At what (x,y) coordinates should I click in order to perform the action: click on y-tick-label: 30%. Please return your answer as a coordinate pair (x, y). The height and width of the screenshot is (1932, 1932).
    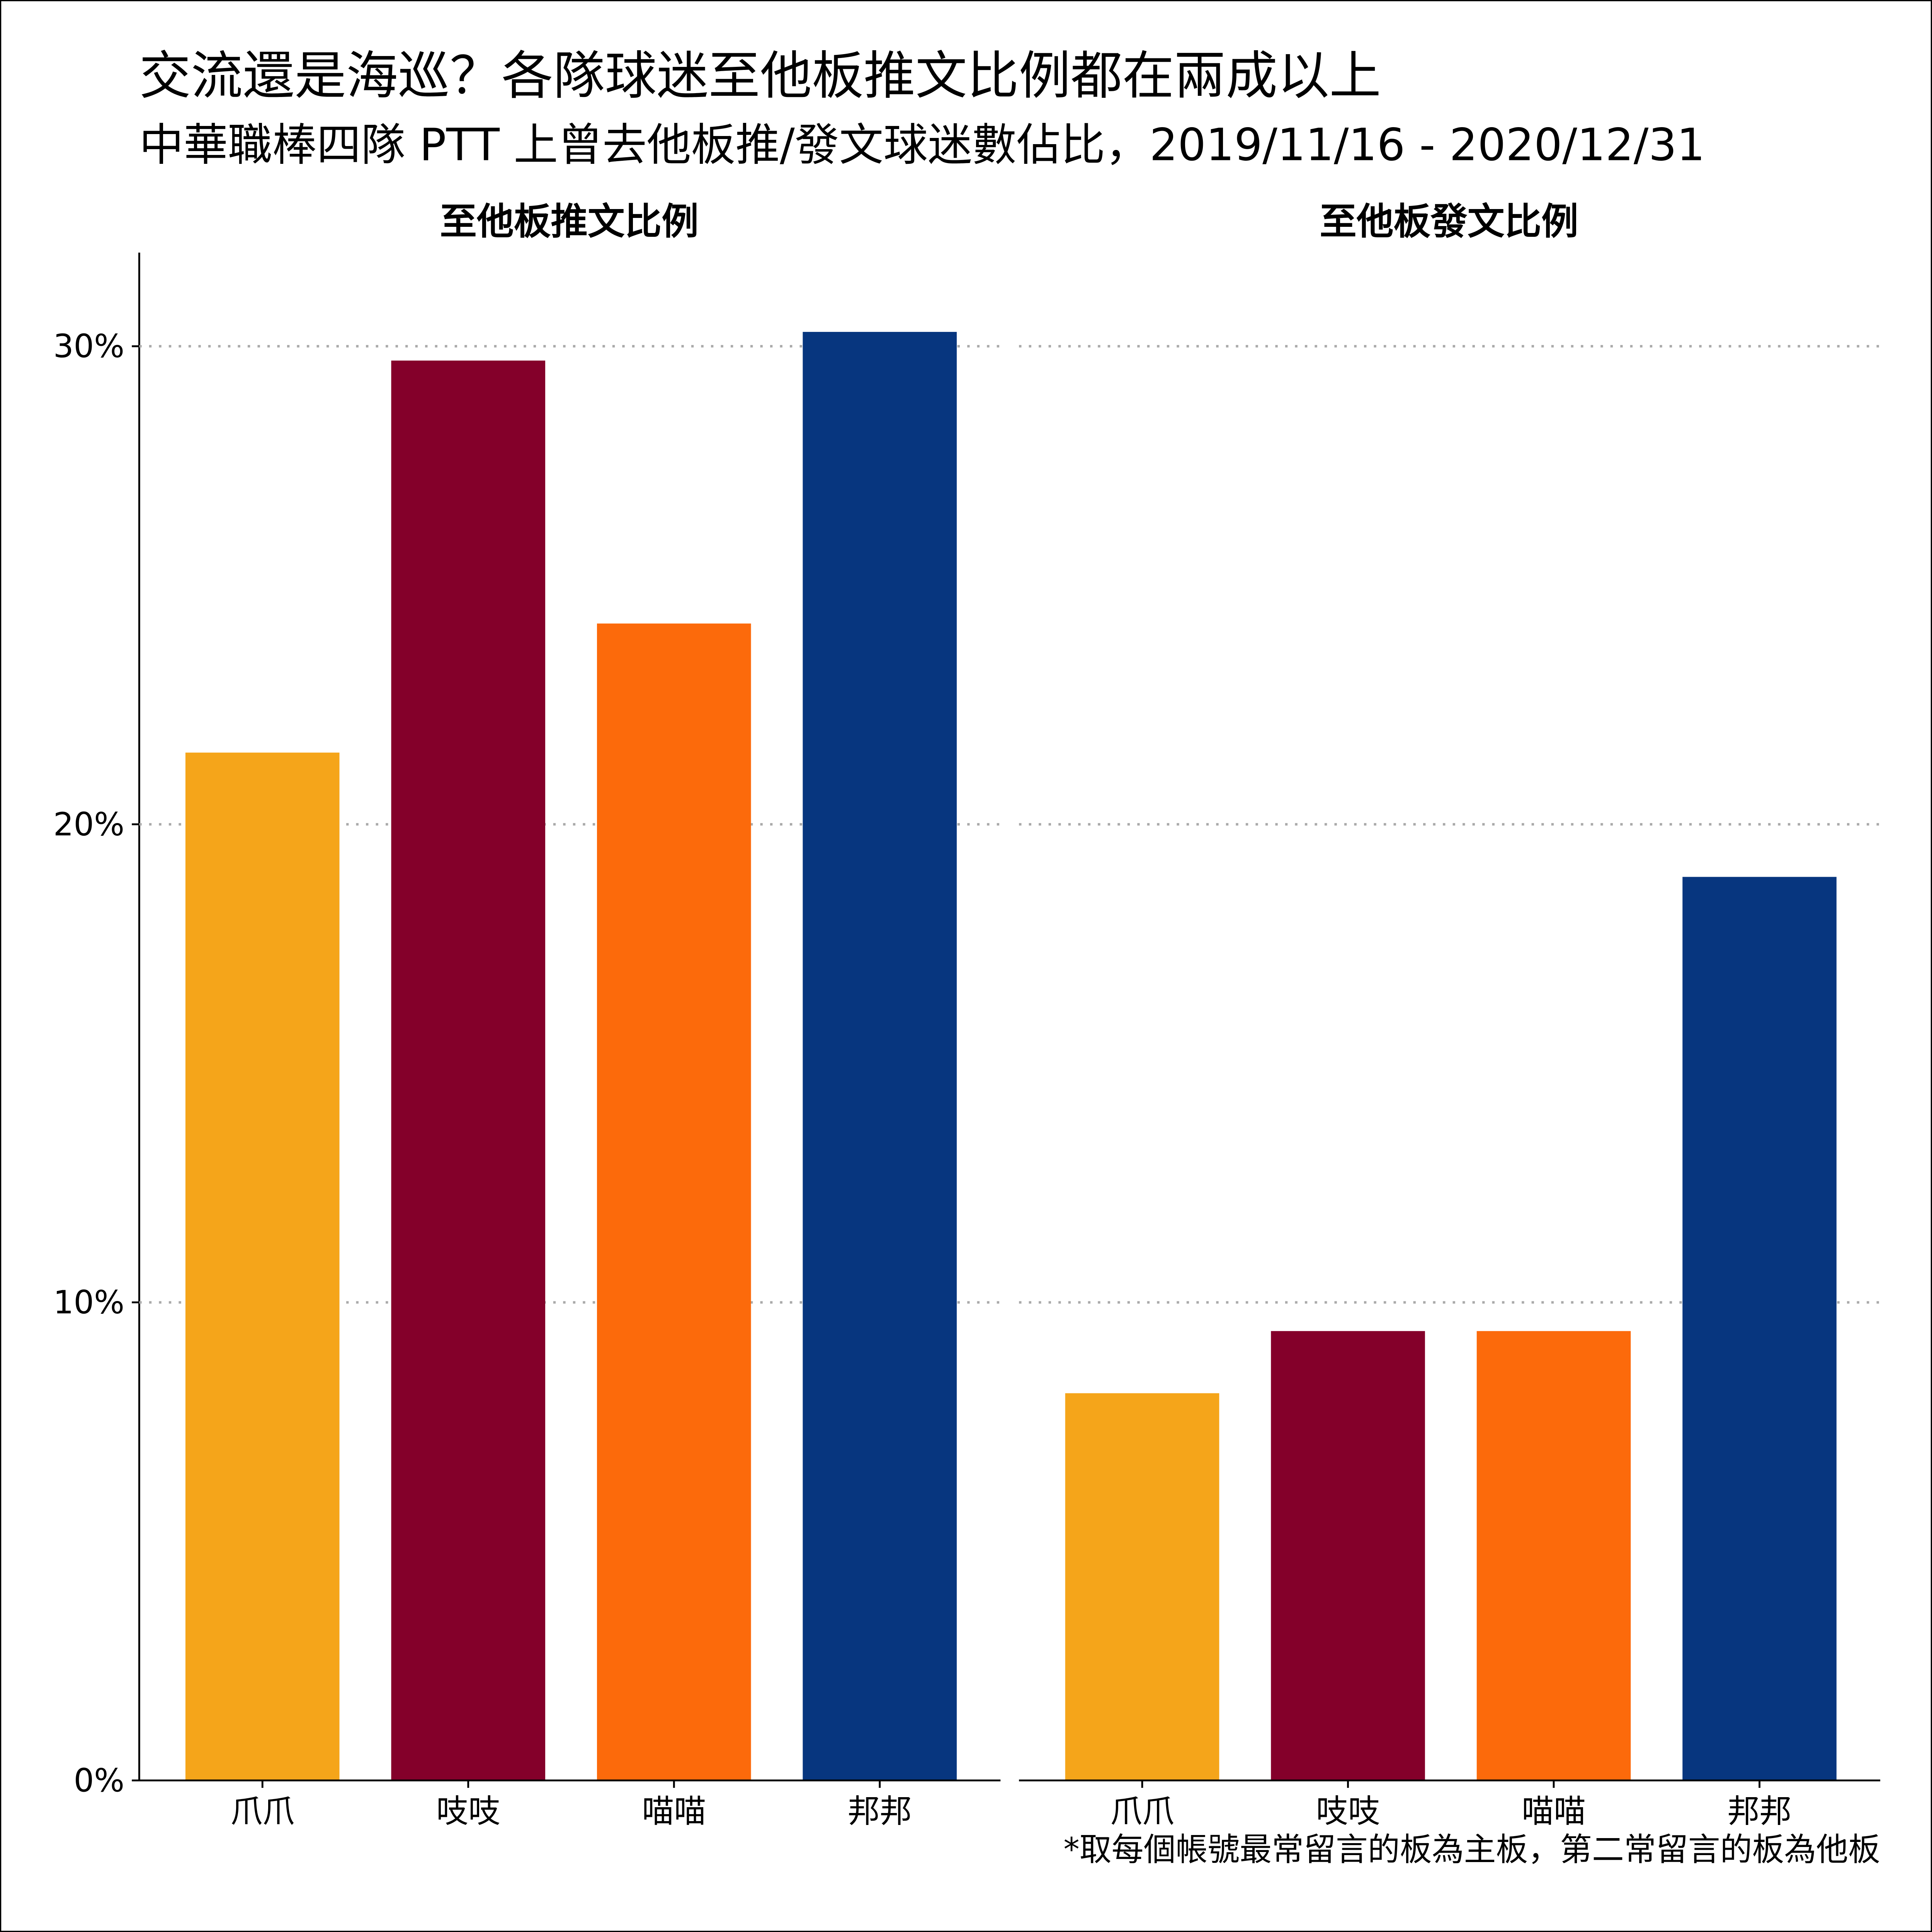
    Looking at the image, I should click on (89, 346).